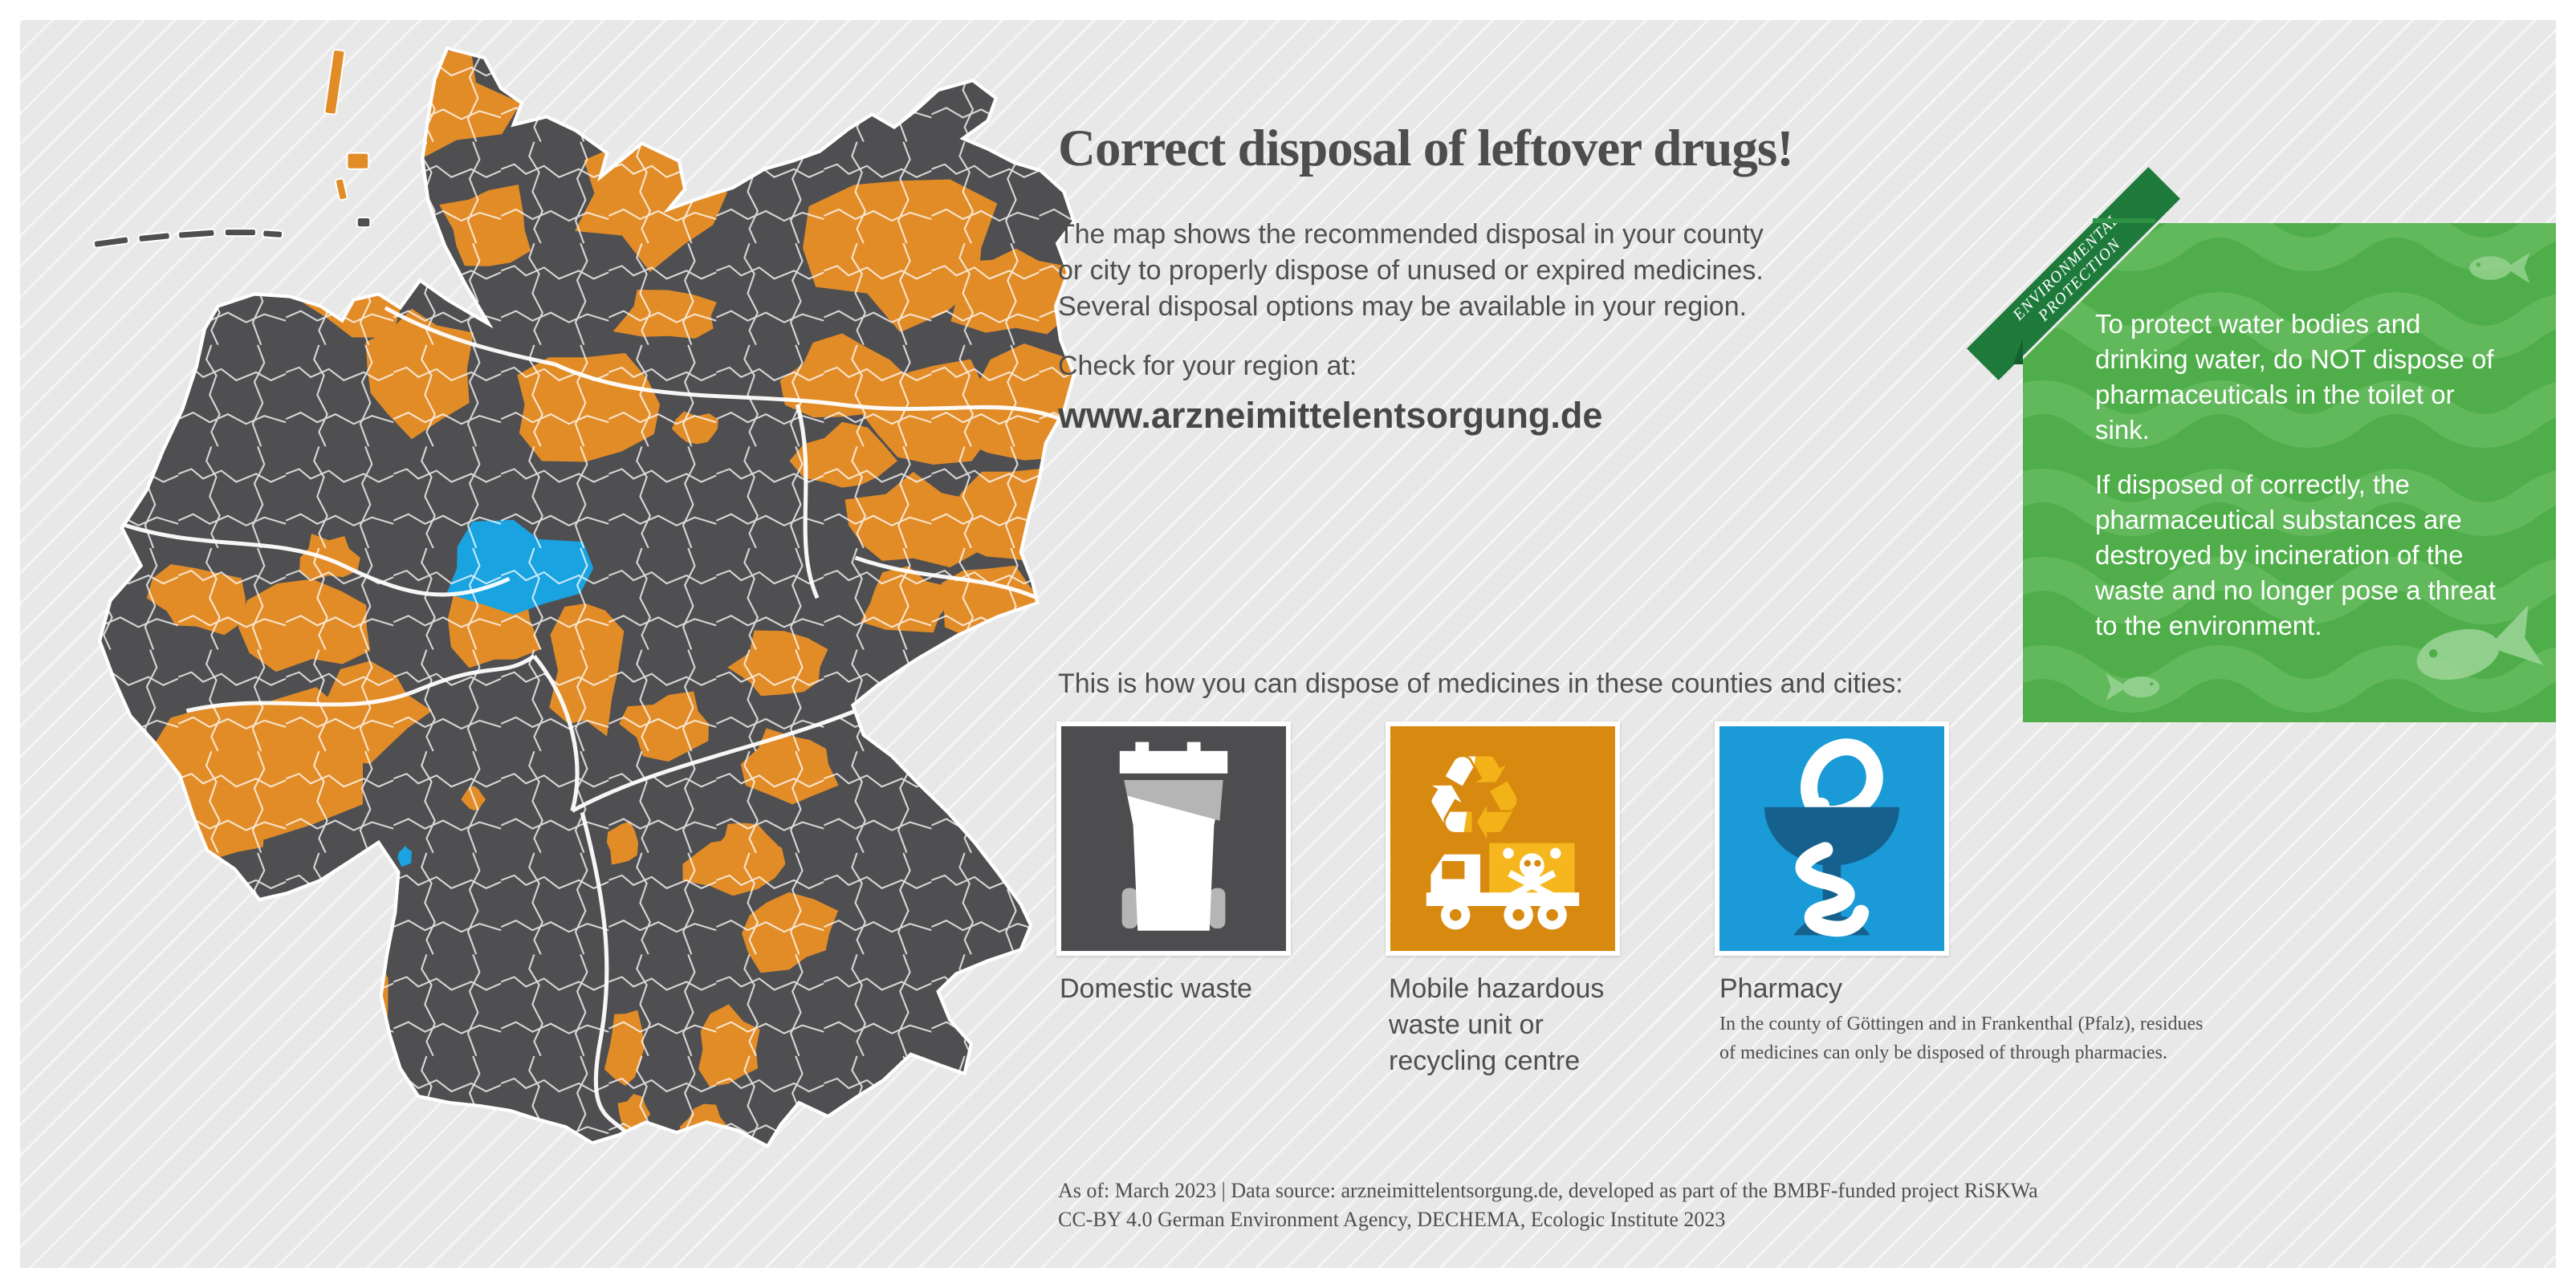 This screenshot has width=2576, height=1288. I want to click on tile-domestic-waste, so click(1173, 839).